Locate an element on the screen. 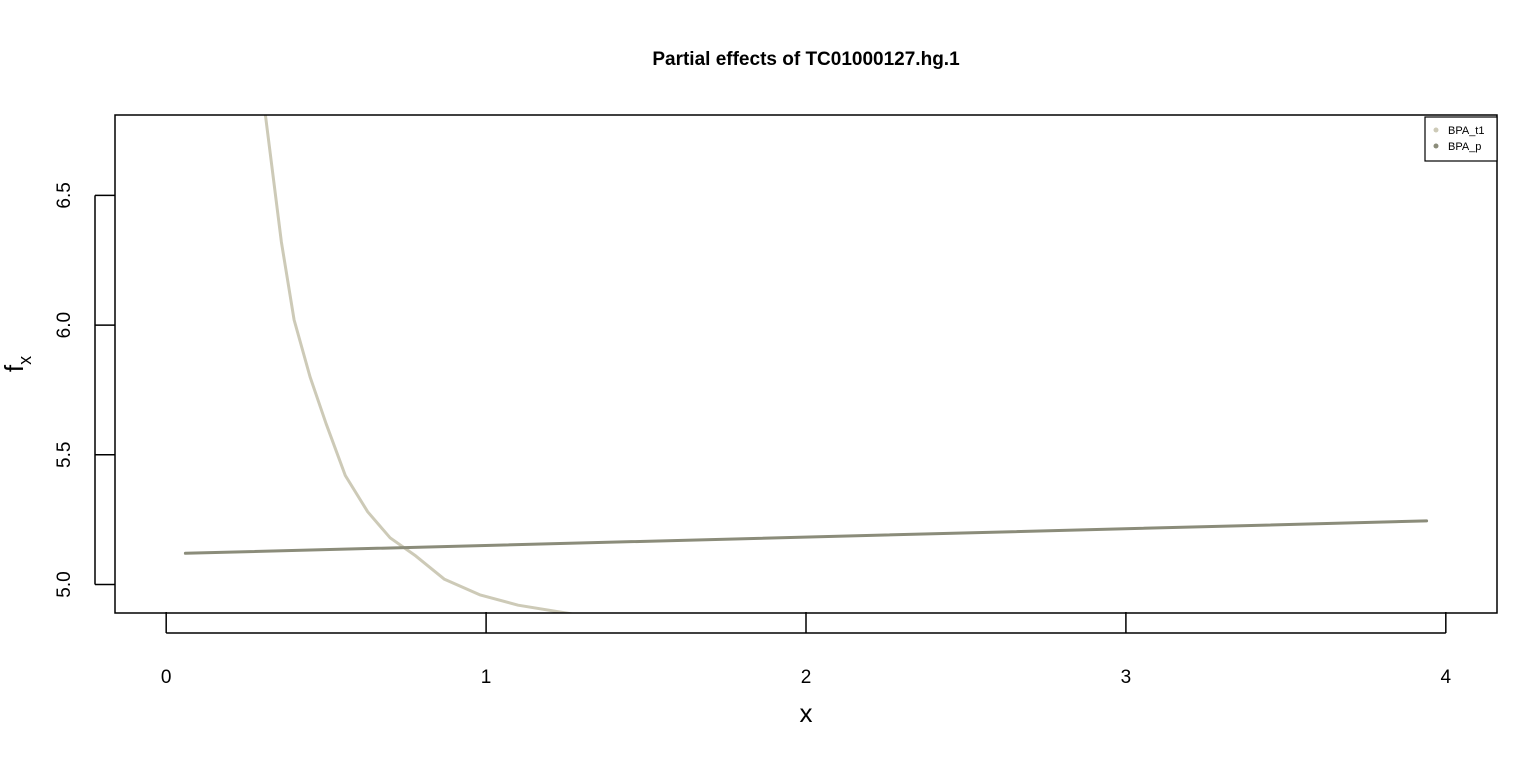  x-axis-label: x is located at coordinates (806, 713).